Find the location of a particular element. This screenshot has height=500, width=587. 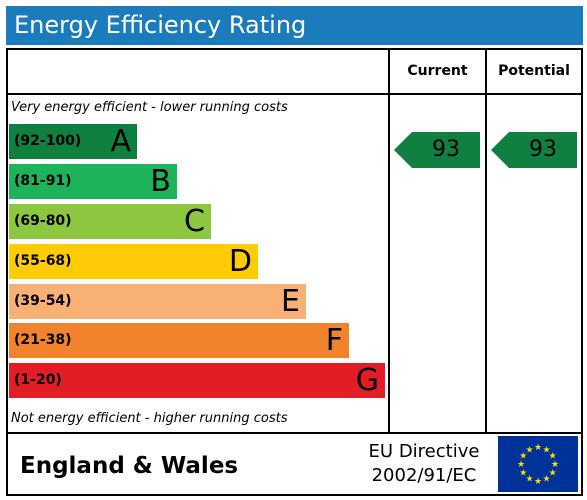

eu-flag-icon: ★ ★ ★ ★ ★ ★ ★ ★ ★ ★ ★ ★ is located at coordinates (538, 464).